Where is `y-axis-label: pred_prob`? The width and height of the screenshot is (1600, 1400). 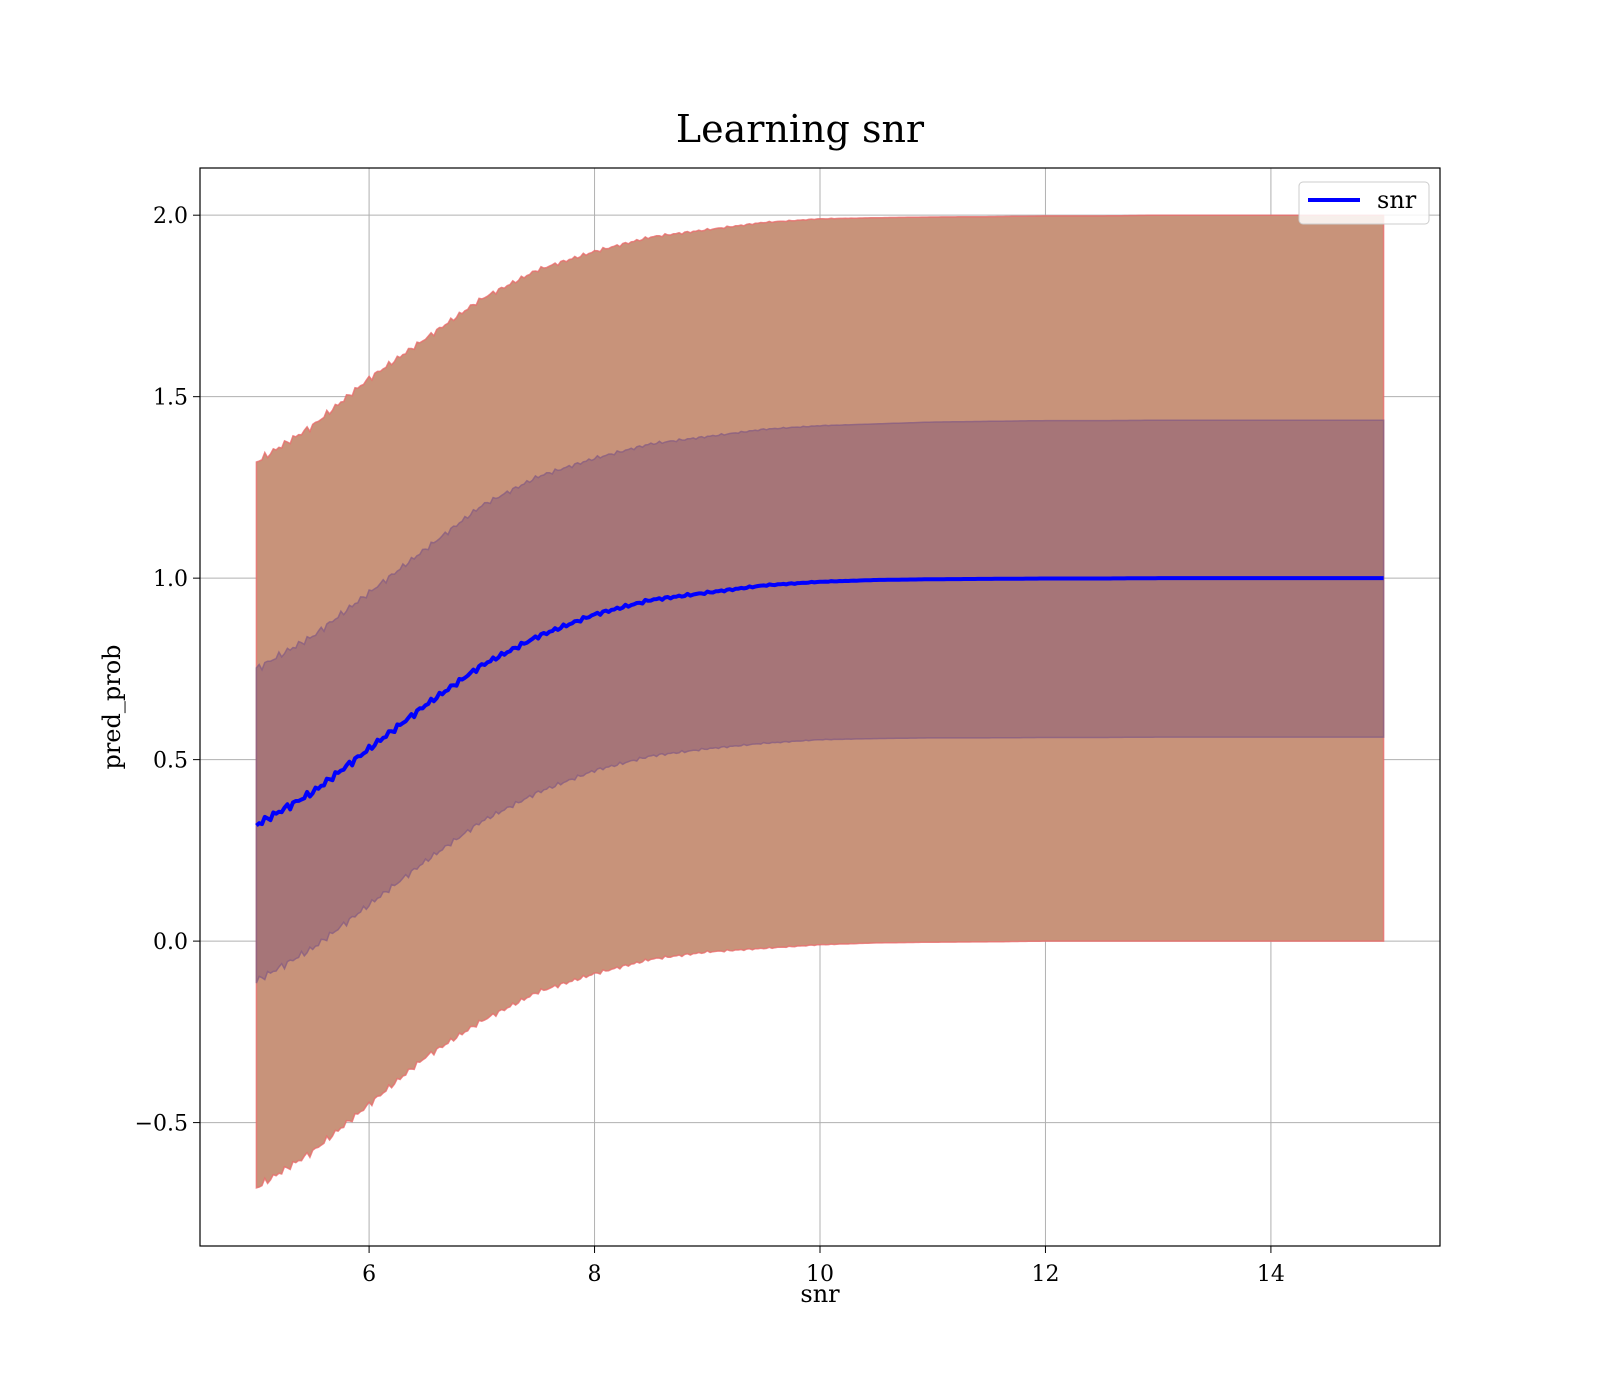
y-axis-label: pred_prob is located at coordinates (112, 706).